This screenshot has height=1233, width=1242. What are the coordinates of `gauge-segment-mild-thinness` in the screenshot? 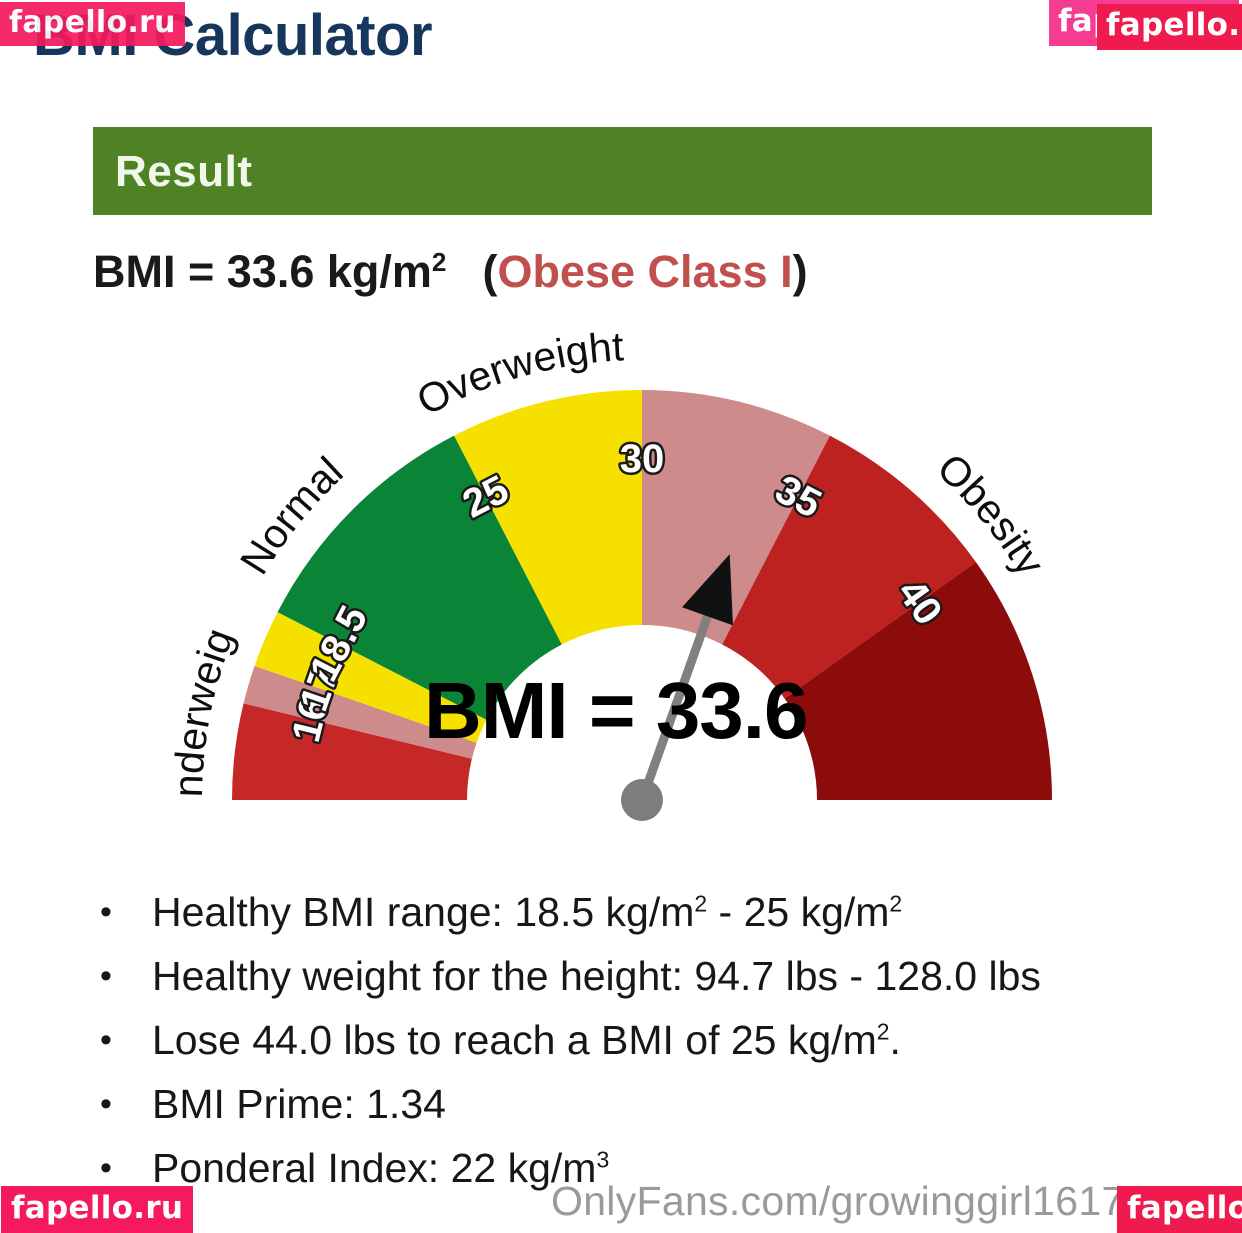 It's located at (370, 677).